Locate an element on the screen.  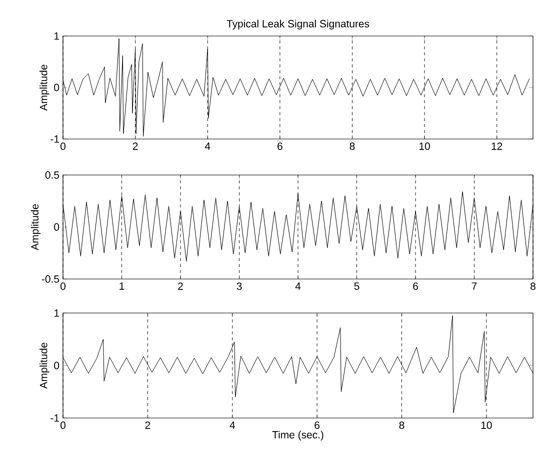
x-tick-label: 3 is located at coordinates (239, 286).